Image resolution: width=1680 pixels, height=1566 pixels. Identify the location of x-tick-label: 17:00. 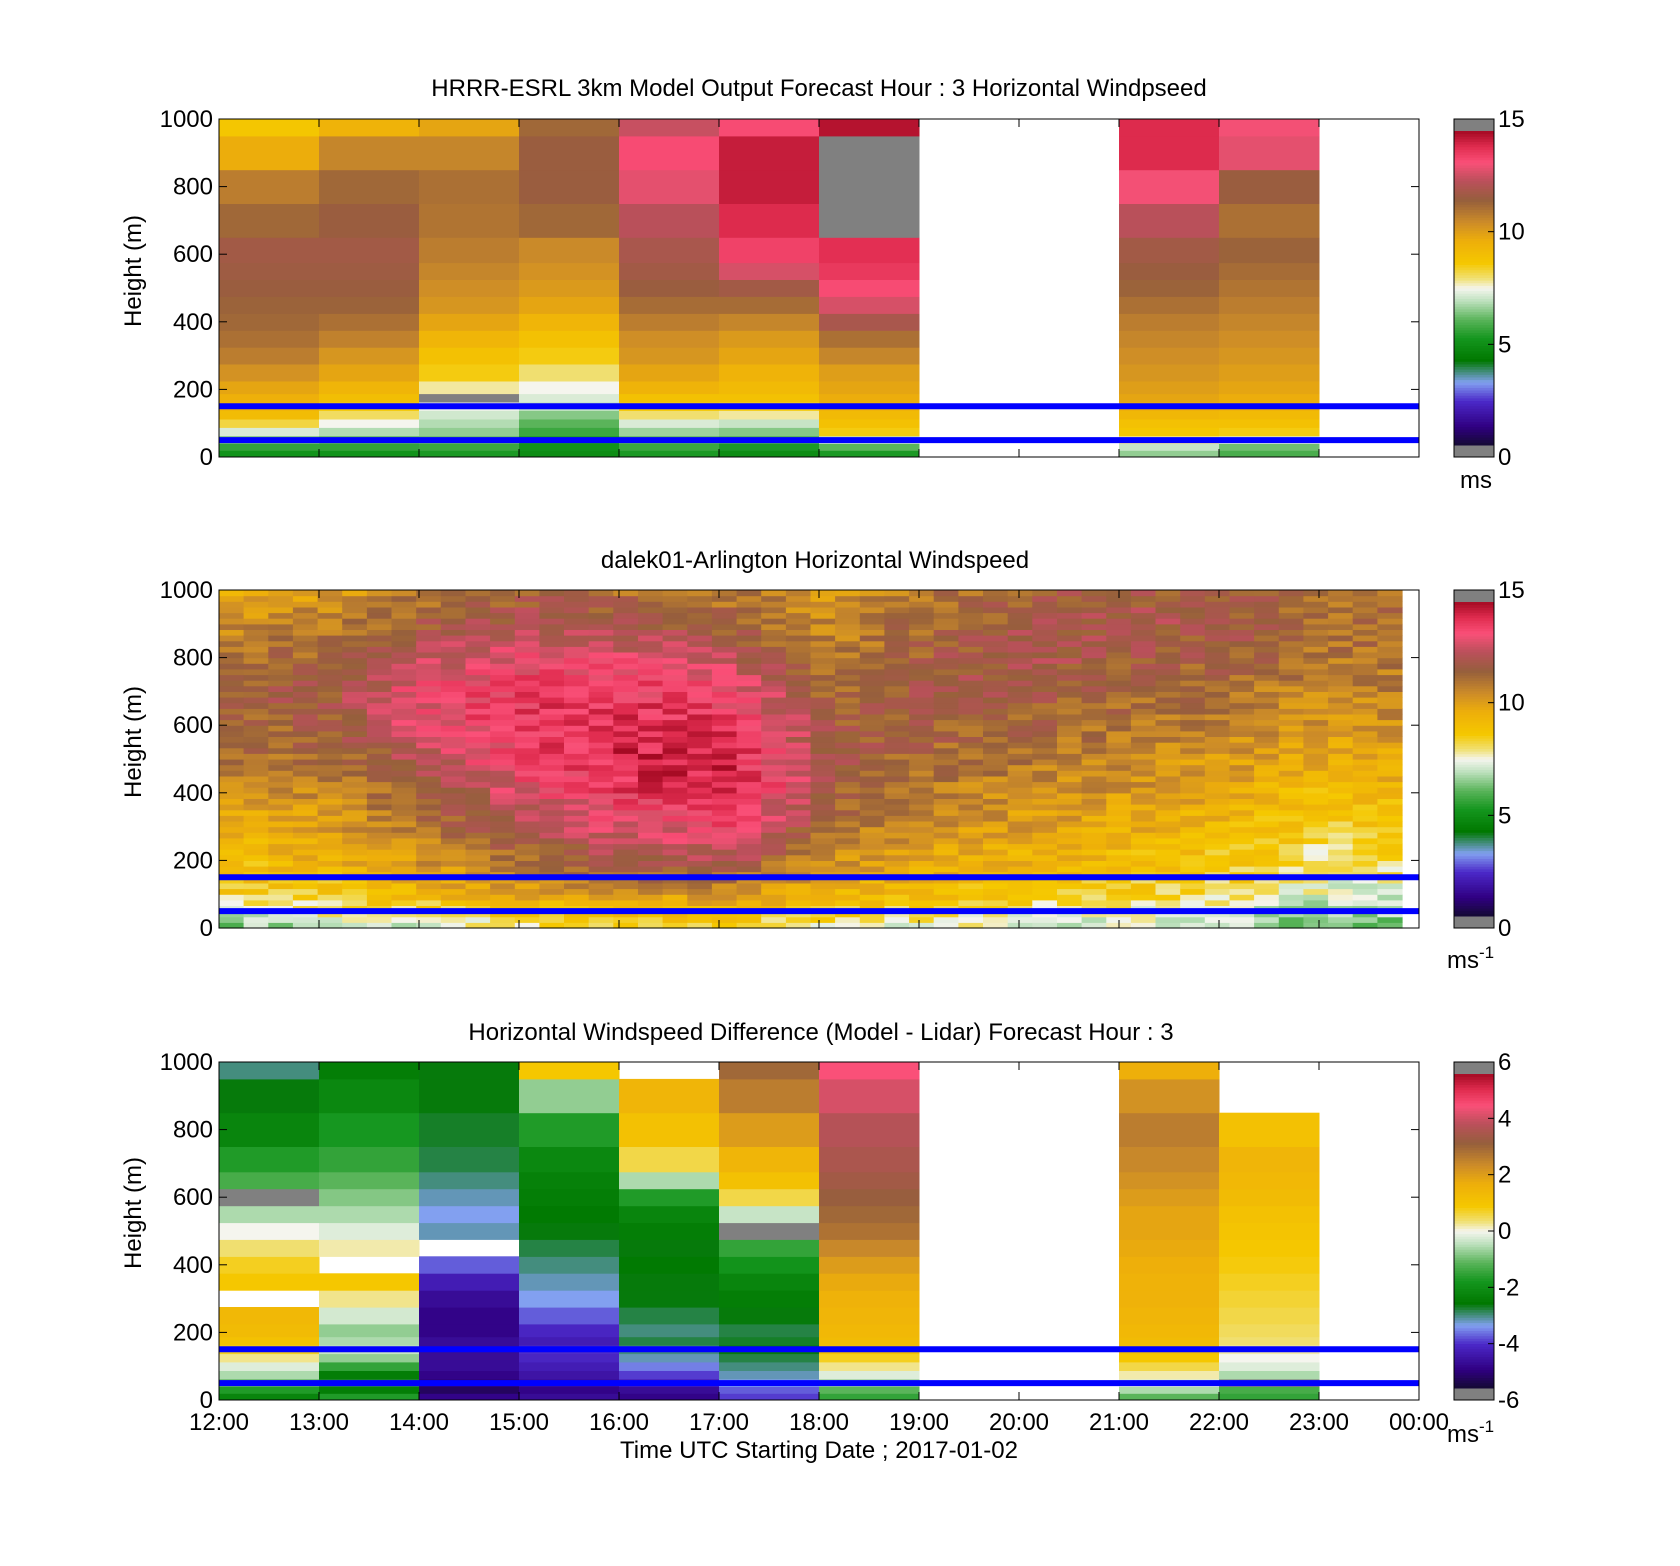
(719, 1422).